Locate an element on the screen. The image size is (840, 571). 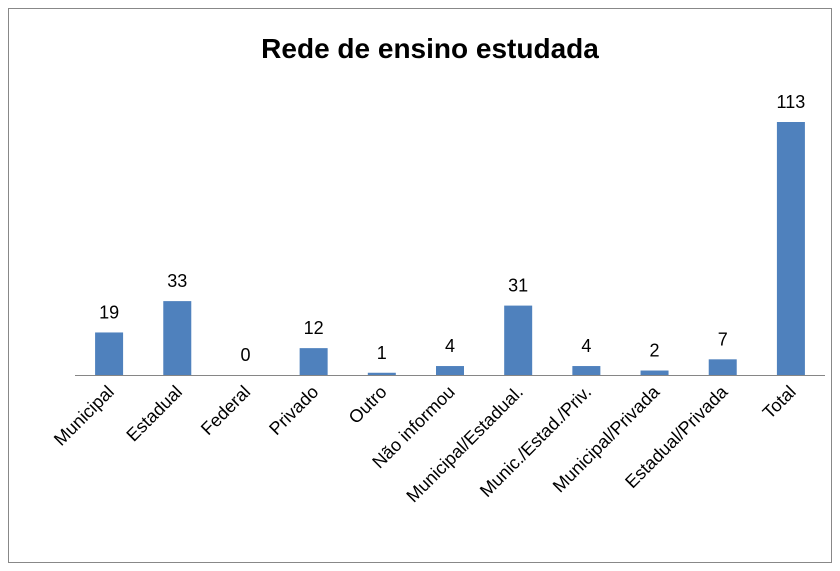
data-label: 31 is located at coordinates (518, 286).